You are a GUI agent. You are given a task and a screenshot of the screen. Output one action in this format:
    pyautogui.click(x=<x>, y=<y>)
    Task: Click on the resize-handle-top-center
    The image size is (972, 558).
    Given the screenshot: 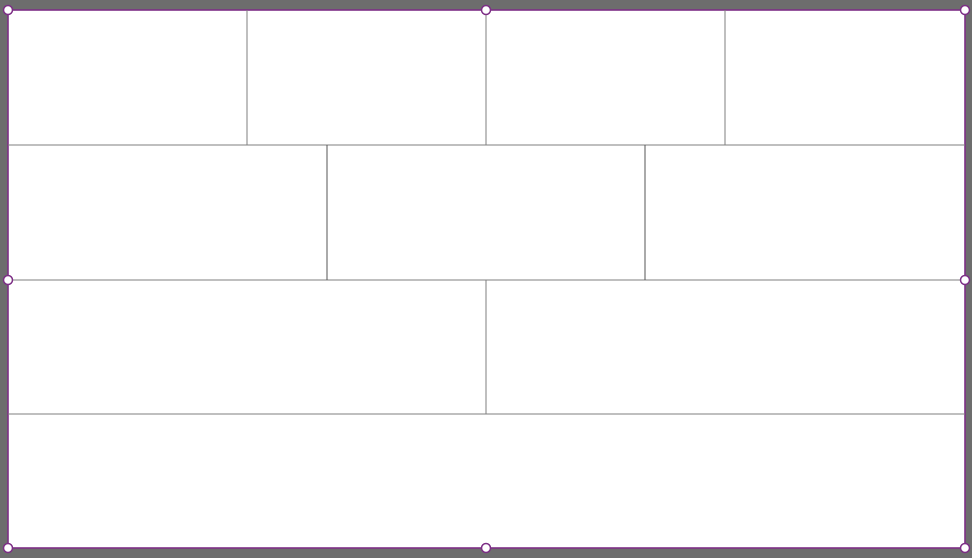 What is the action you would take?
    pyautogui.click(x=486, y=10)
    